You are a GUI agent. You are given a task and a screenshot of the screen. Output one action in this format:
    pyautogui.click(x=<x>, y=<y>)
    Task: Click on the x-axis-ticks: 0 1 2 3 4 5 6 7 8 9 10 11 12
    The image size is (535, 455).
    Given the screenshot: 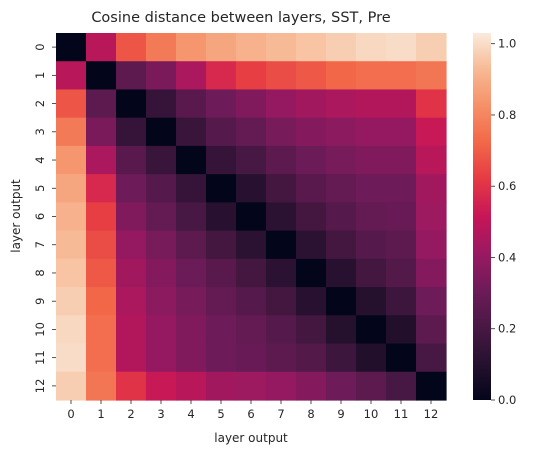 What is the action you would take?
    pyautogui.click(x=252, y=410)
    